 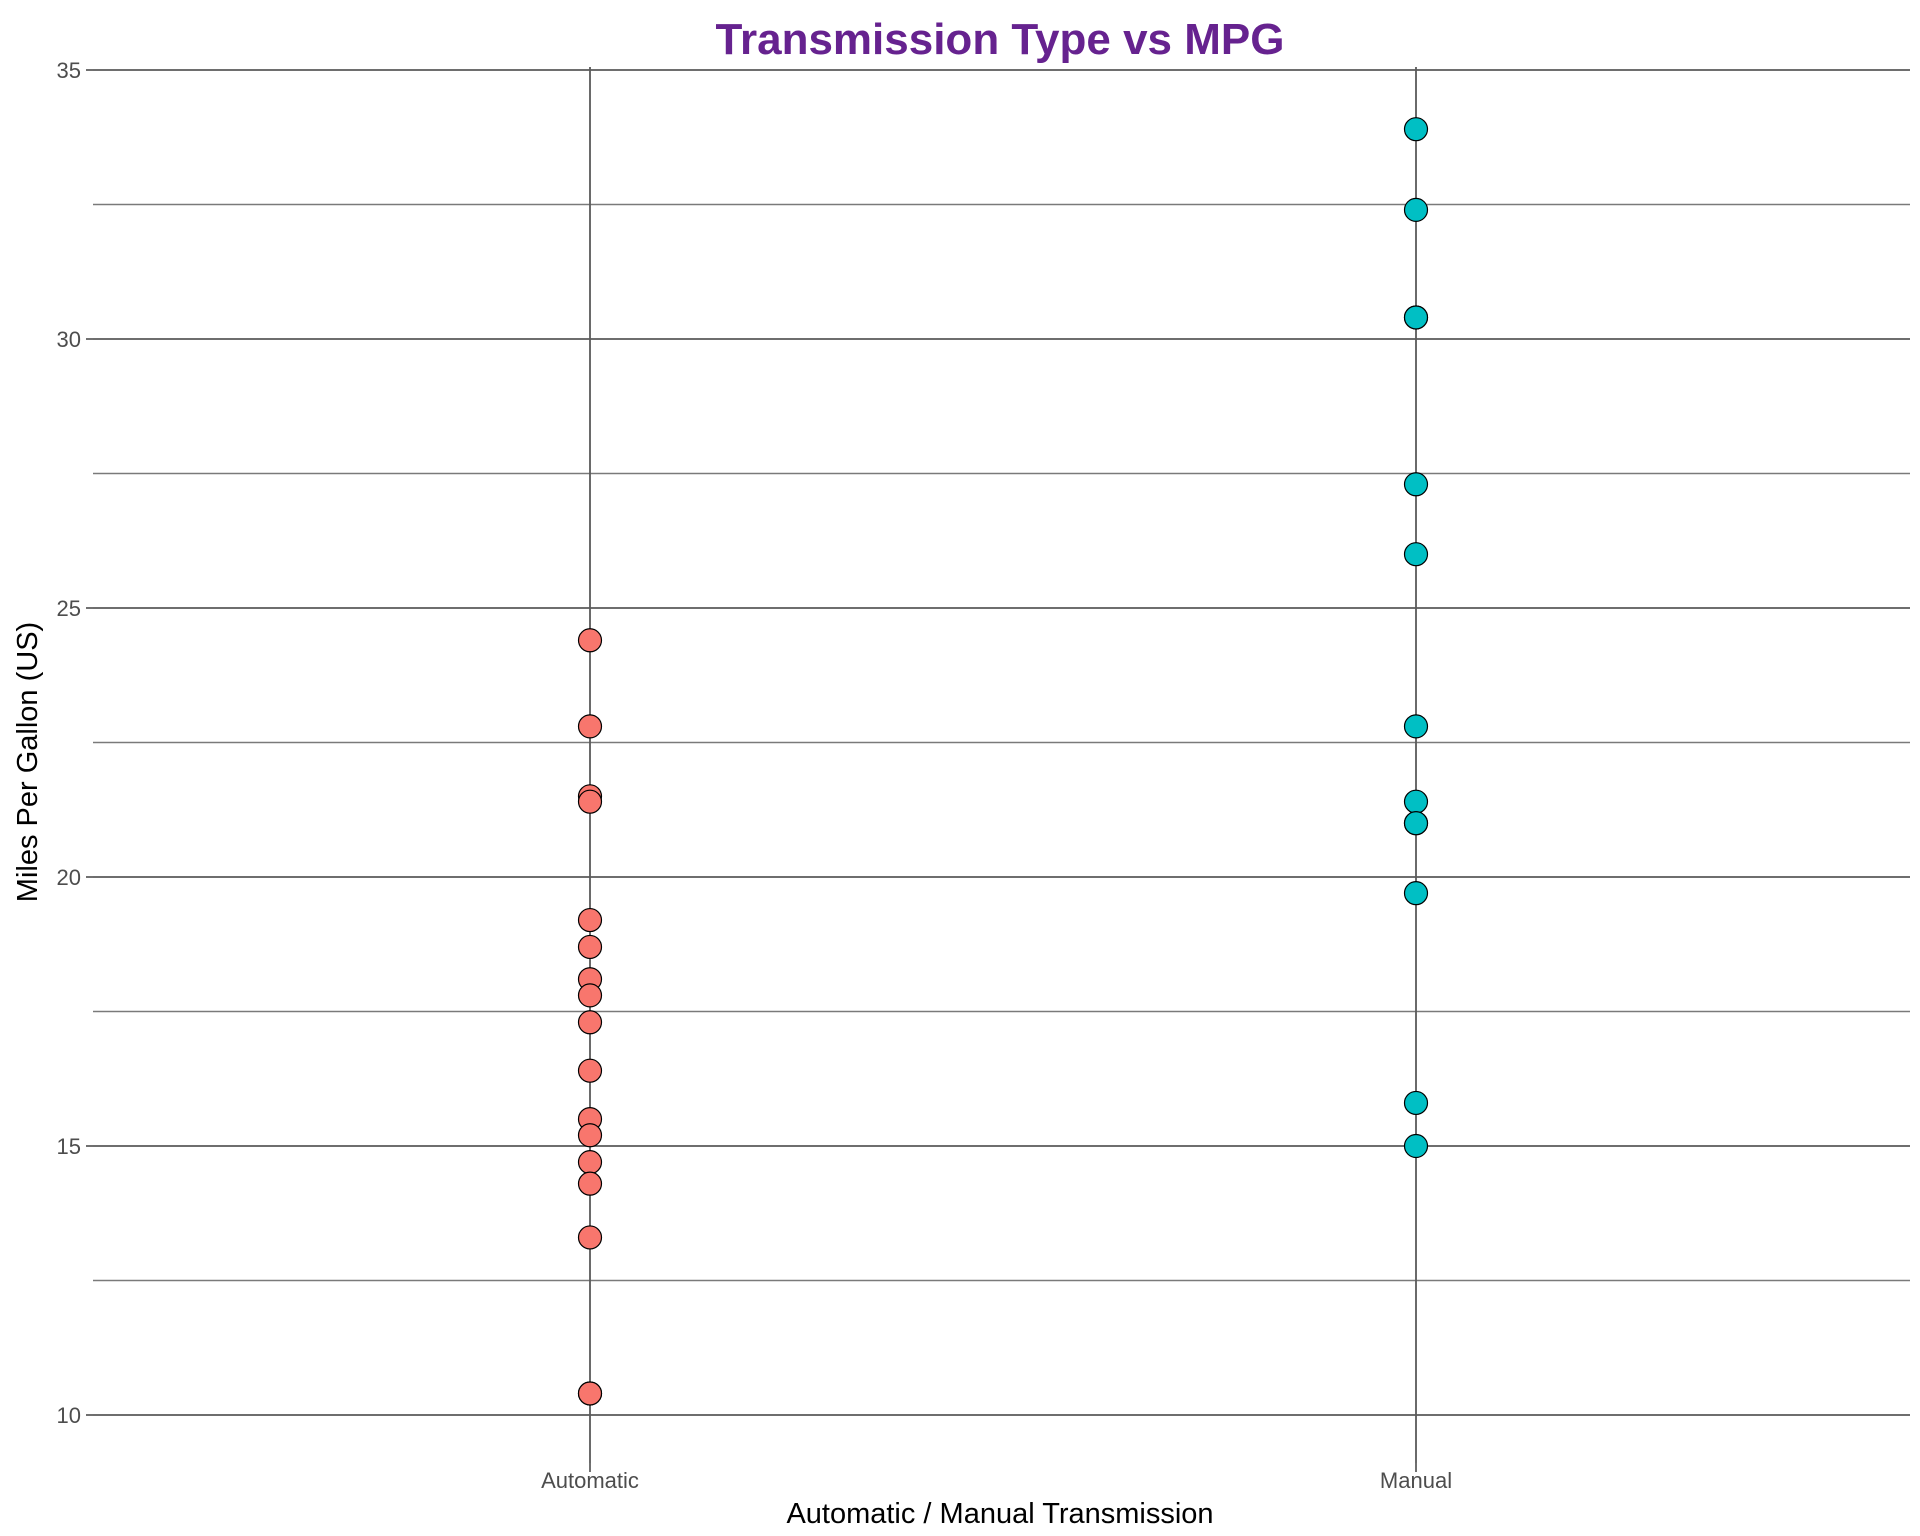 What do you see at coordinates (590, 1480) in the screenshot?
I see `x-tick-label: Automatic` at bounding box center [590, 1480].